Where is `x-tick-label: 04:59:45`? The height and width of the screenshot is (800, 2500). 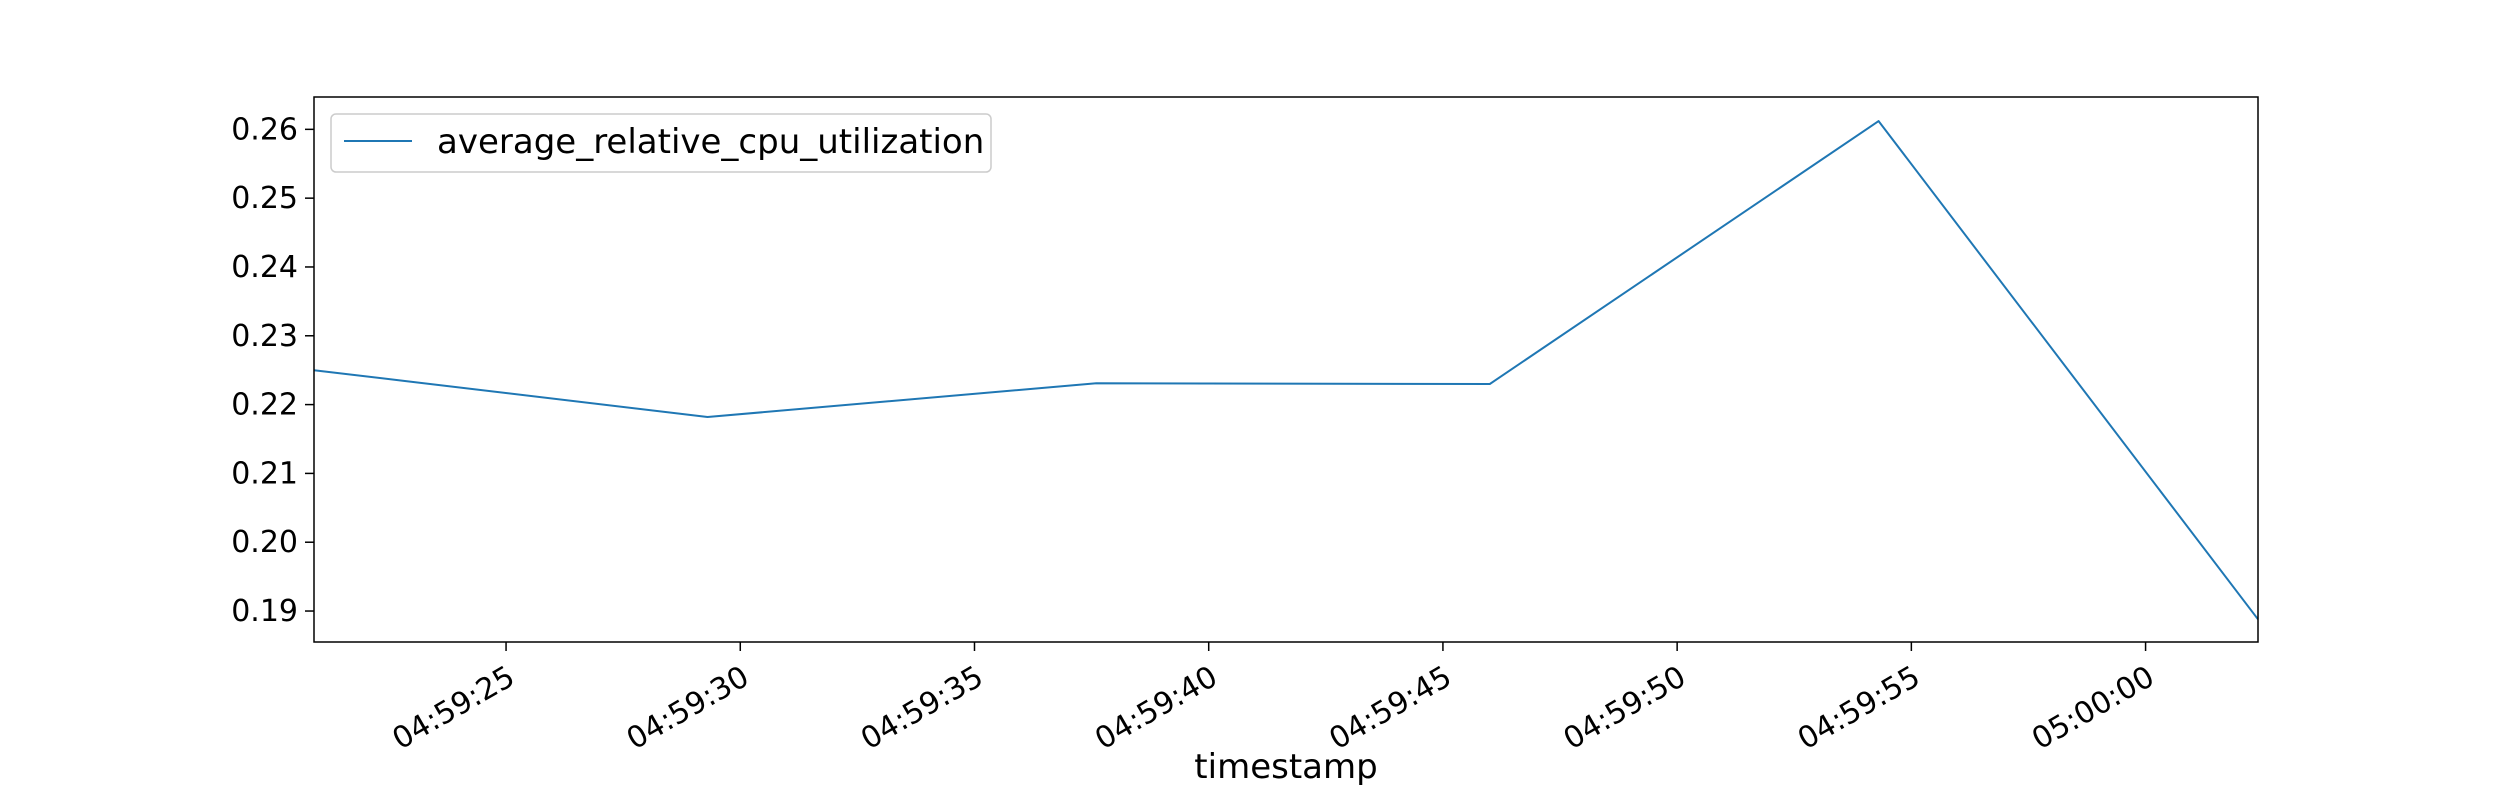 x-tick-label: 04:59:45 is located at coordinates (1391, 708).